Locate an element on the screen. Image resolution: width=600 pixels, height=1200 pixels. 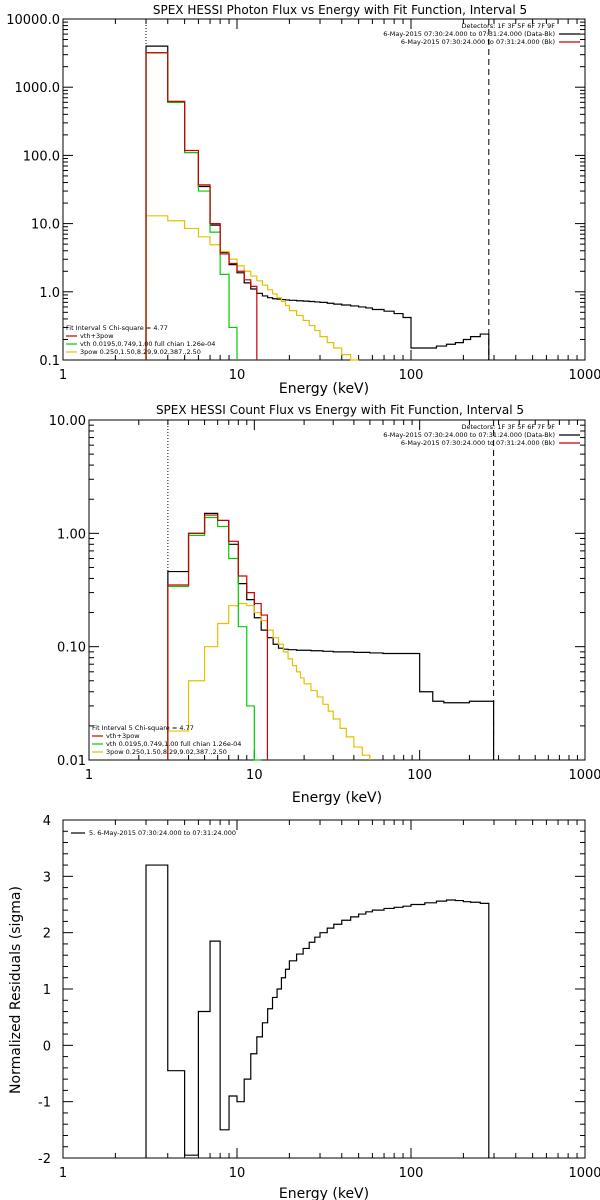
residuals-x-axis-label: Energy (keV) is located at coordinates (324, 1193).